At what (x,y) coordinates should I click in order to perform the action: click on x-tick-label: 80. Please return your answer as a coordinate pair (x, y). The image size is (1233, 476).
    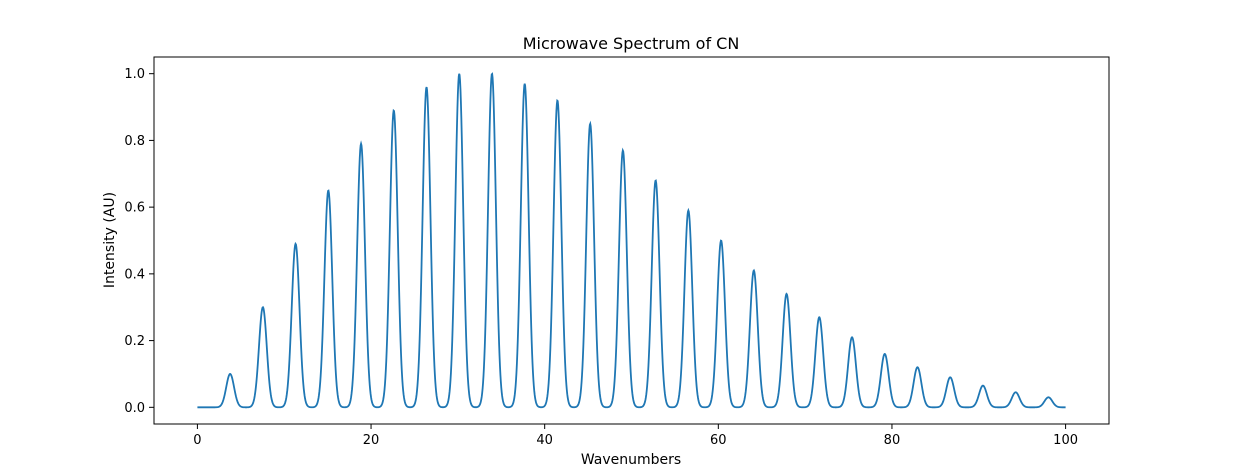
    Looking at the image, I should click on (892, 440).